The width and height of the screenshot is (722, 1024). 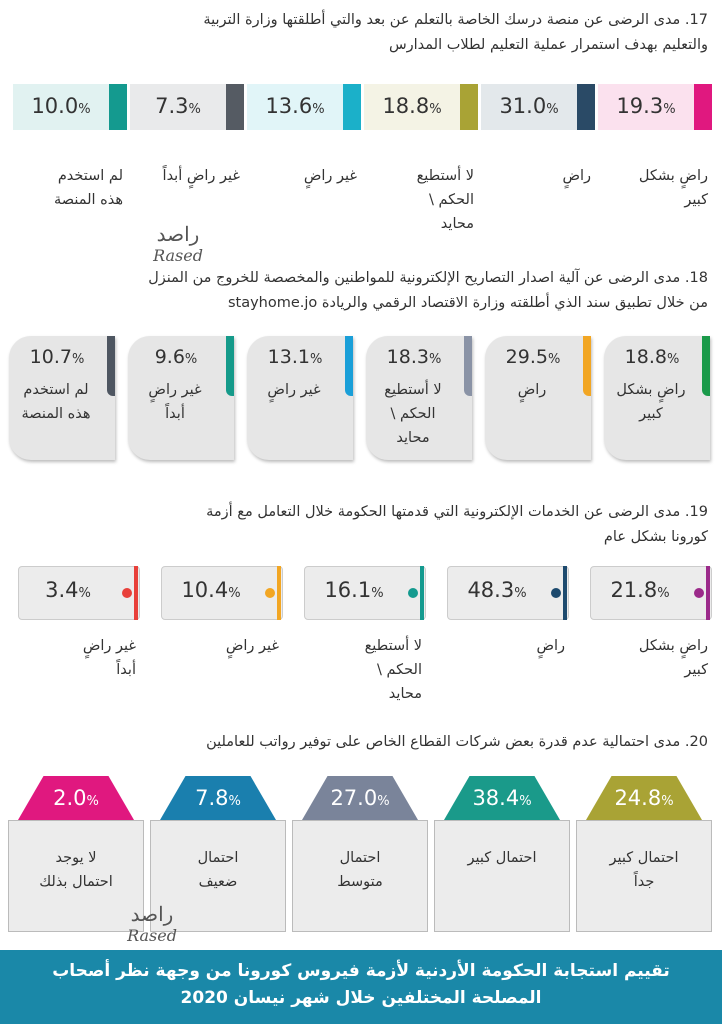 I want to click on text-line: متوسط, so click(x=360, y=882).